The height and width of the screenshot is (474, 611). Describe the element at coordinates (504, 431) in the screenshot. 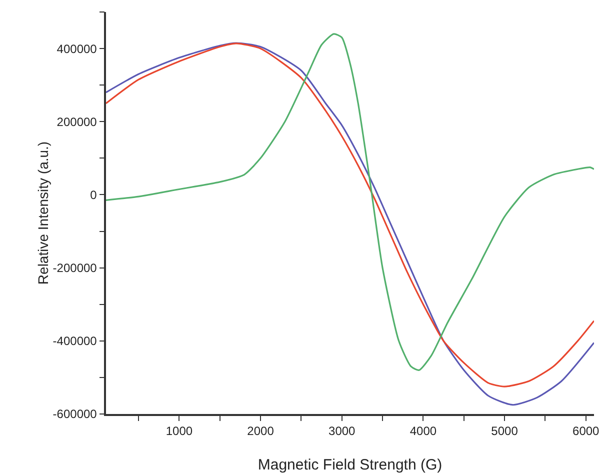

I see `x-tick-label: 5000` at that location.